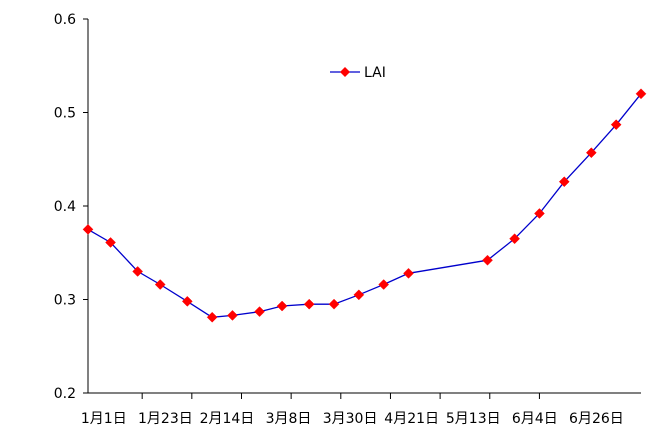 Image resolution: width=650 pixels, height=448 pixels. Describe the element at coordinates (65, 20) in the screenshot. I see `y-tick-label: 0.6` at that location.